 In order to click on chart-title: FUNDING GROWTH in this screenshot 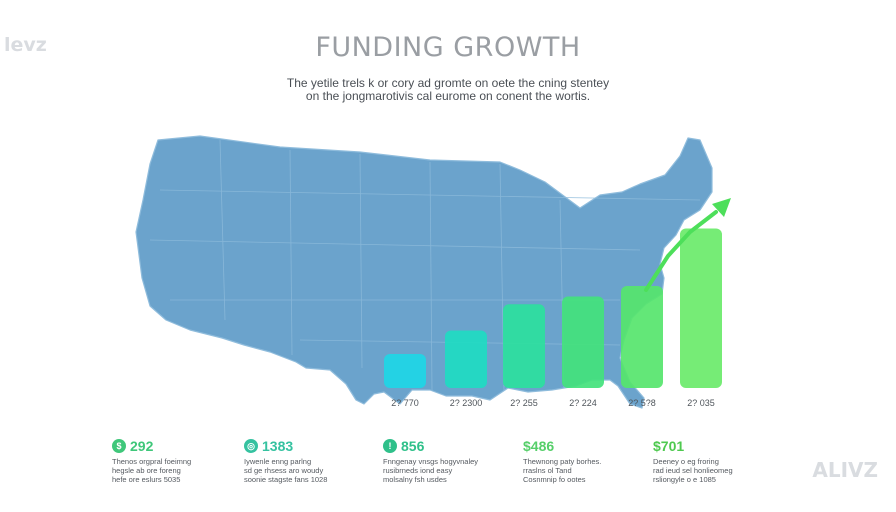, I will do `click(448, 47)`.